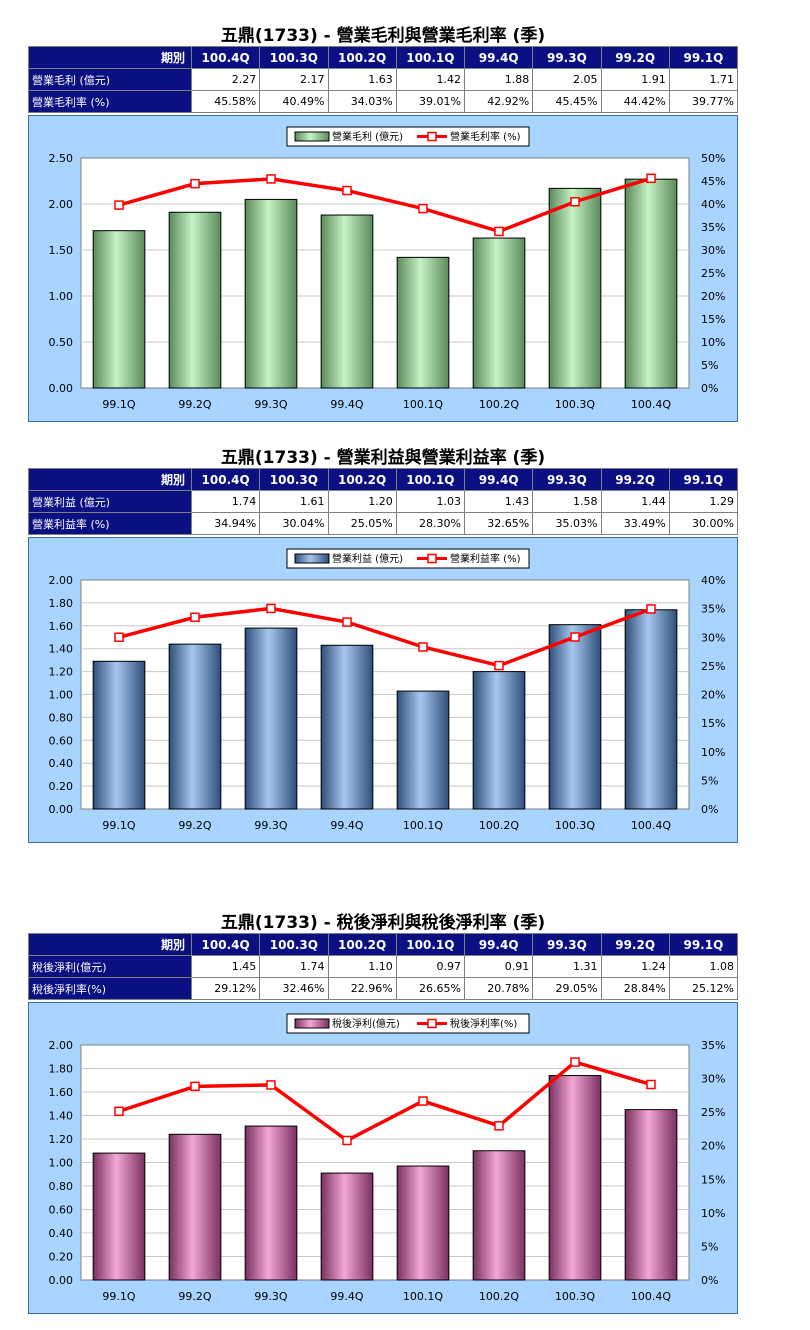 This screenshot has width=810, height=1330. I want to click on row-label: 營業毛利 (億元), so click(110, 79).